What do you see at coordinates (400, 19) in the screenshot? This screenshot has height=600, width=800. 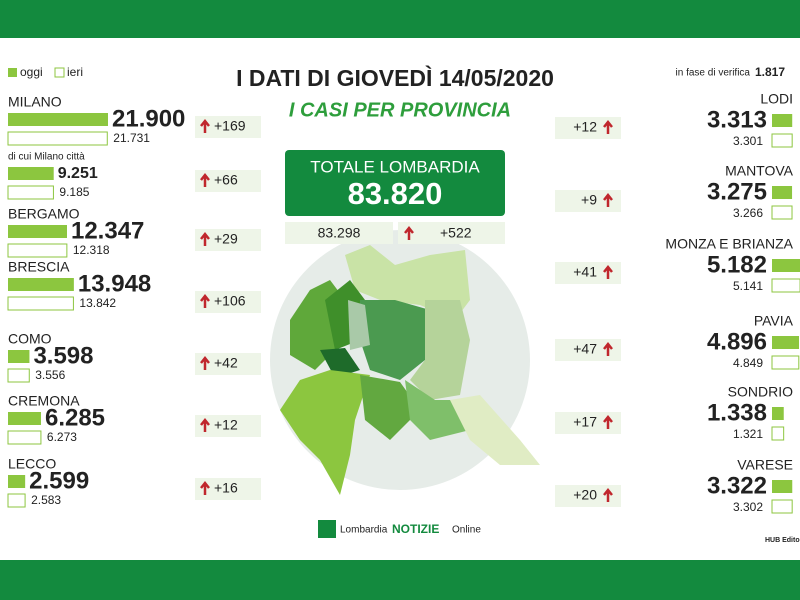 I see `top-band` at bounding box center [400, 19].